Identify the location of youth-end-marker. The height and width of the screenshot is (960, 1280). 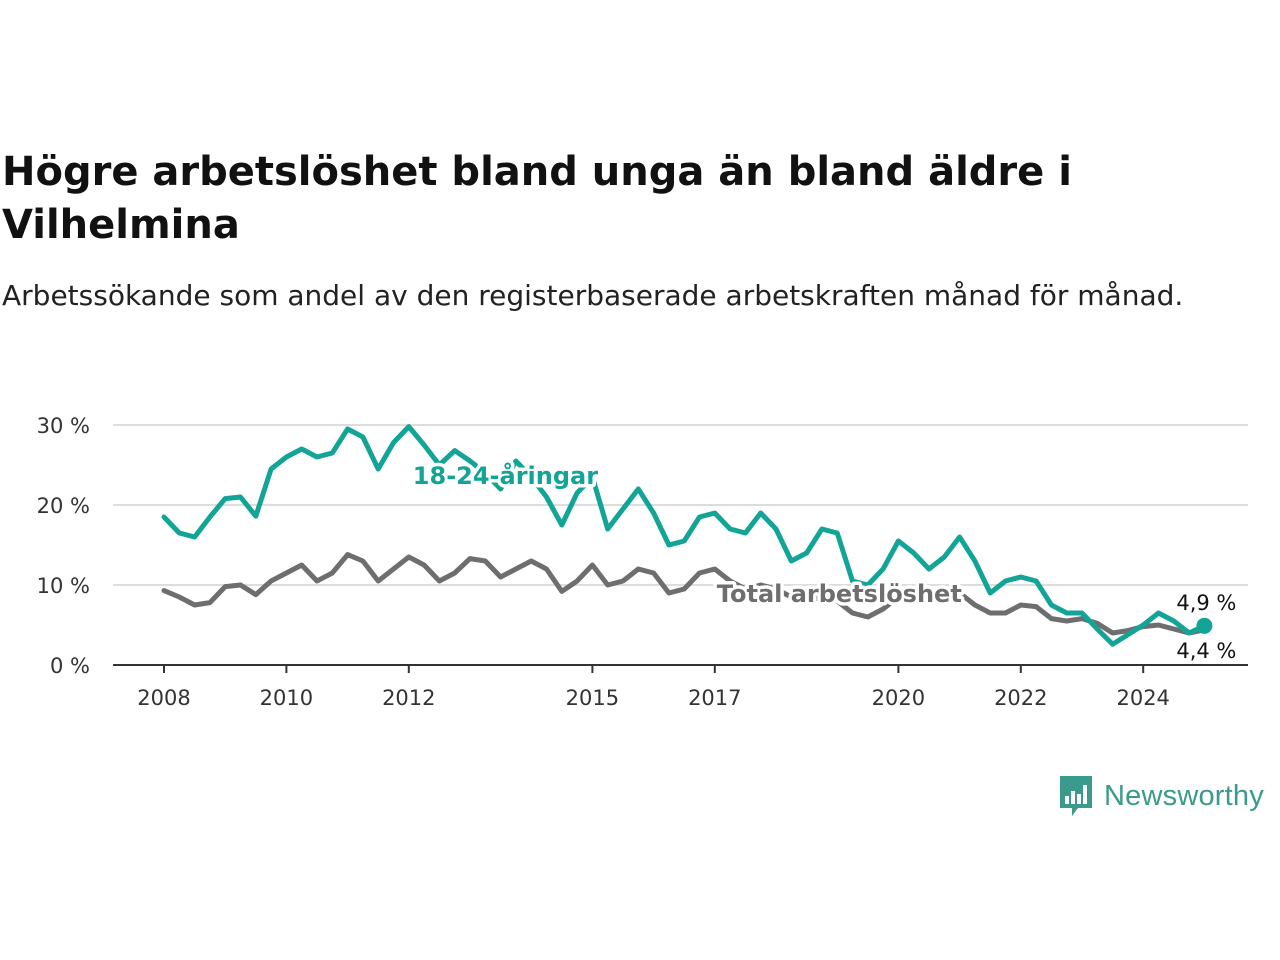
(1204, 625).